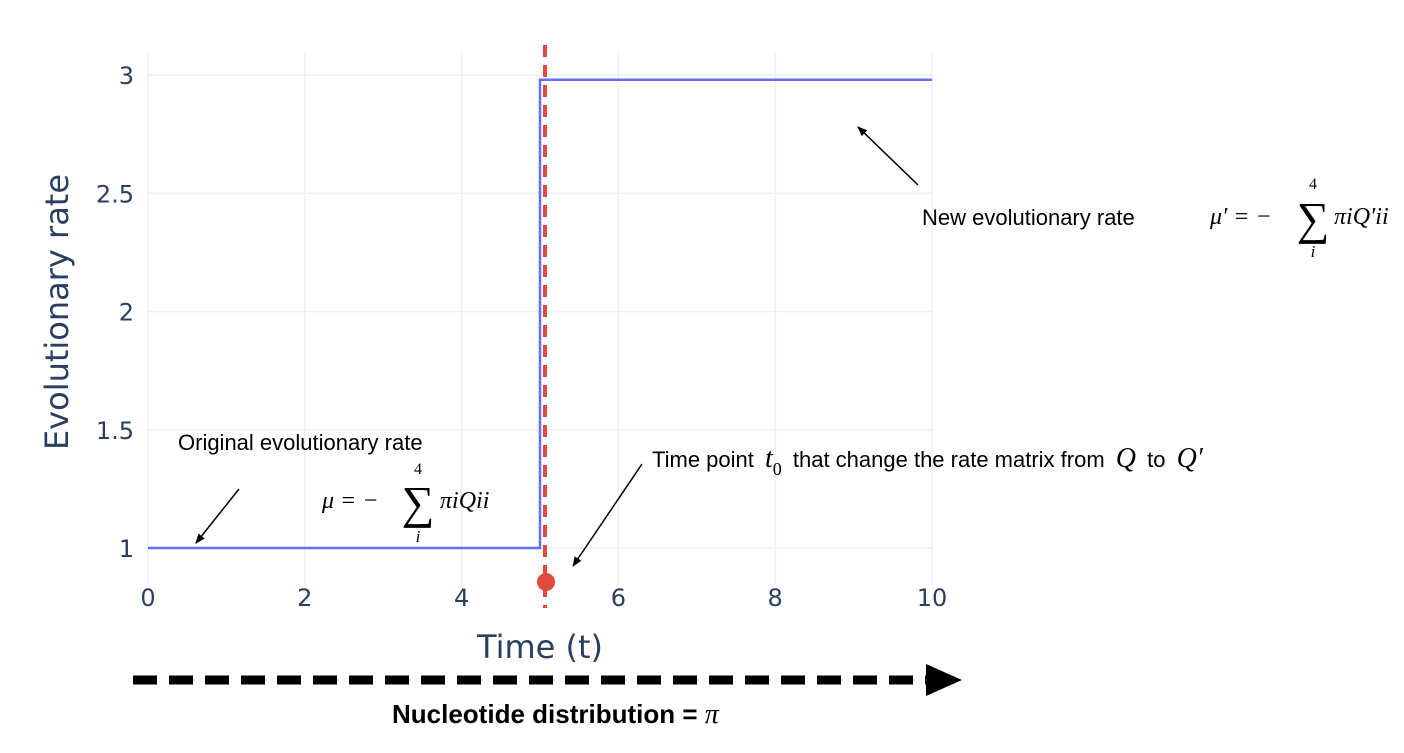  I want to click on q-prime-symbol: Q′, so click(1190, 458).